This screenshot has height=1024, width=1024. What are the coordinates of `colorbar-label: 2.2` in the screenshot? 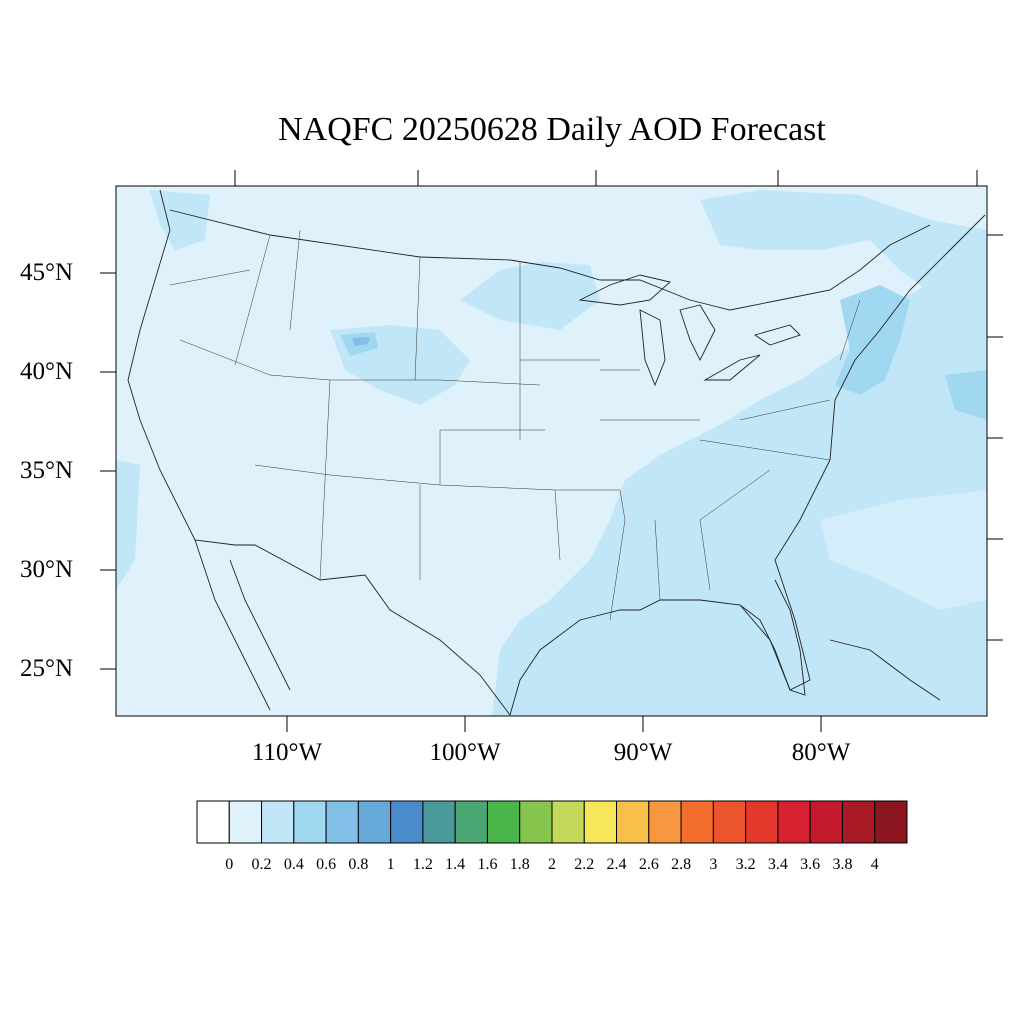 It's located at (584, 864).